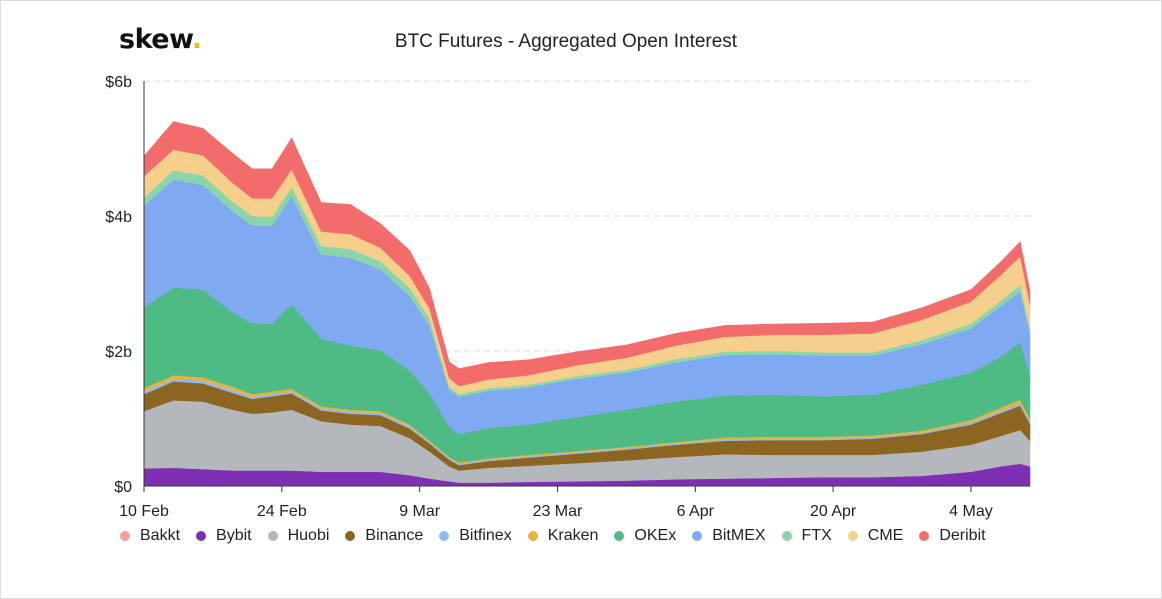  What do you see at coordinates (144, 511) in the screenshot?
I see `x-tick-label: 10 Feb` at bounding box center [144, 511].